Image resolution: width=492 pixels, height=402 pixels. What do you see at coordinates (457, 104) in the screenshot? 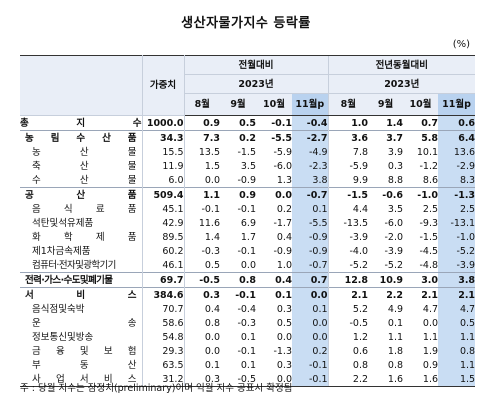
I see `header-month-current: 11월p` at bounding box center [457, 104].